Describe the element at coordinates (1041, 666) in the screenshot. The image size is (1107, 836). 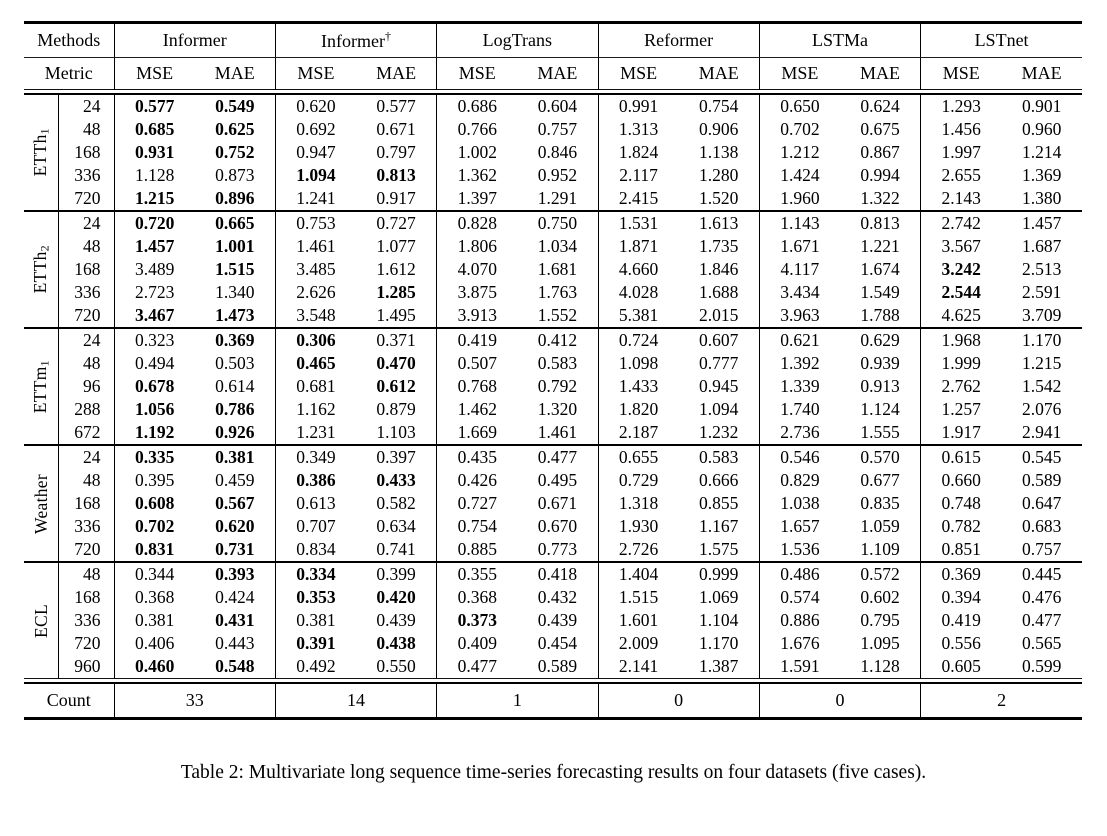
I see `value-cell: 0.599` at that location.